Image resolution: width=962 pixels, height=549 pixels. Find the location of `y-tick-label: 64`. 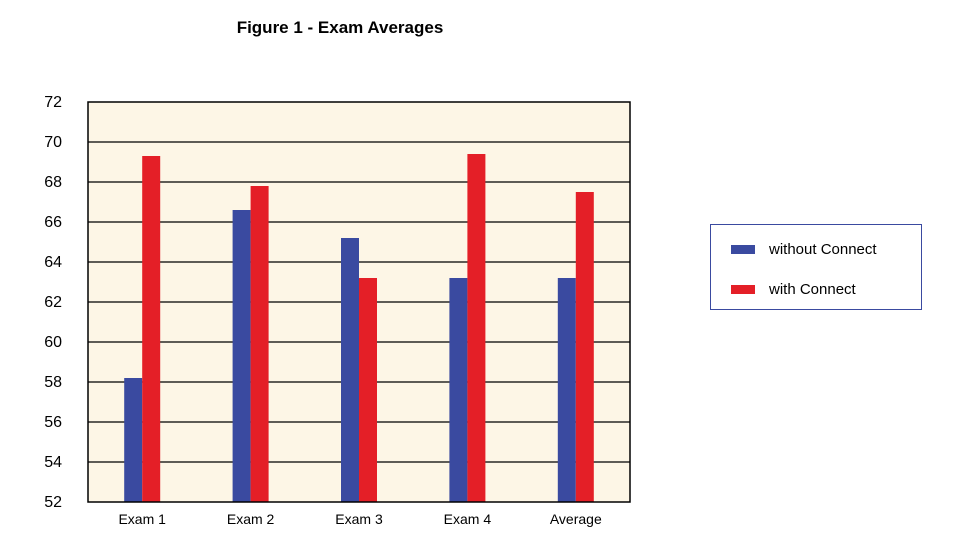

y-tick-label: 64 is located at coordinates (53, 262).